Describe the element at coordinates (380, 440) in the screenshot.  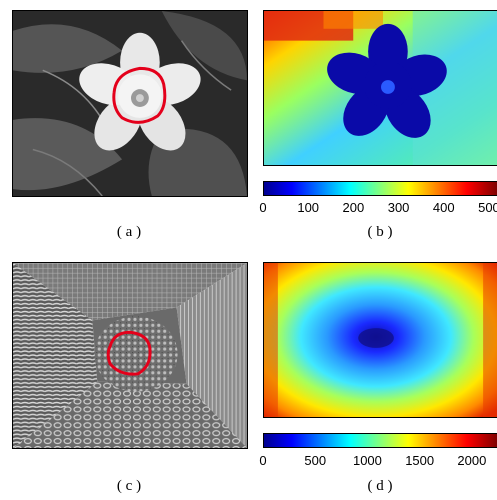
I see `colorbar-d` at that location.